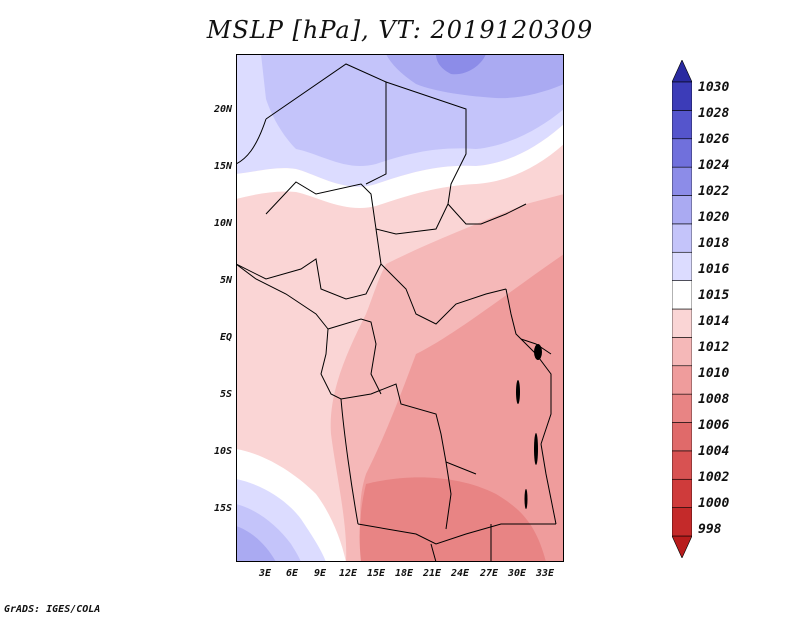 The width and height of the screenshot is (800, 618). Describe the element at coordinates (452, 519) in the screenshot. I see `low-zone-south-deeper` at that location.